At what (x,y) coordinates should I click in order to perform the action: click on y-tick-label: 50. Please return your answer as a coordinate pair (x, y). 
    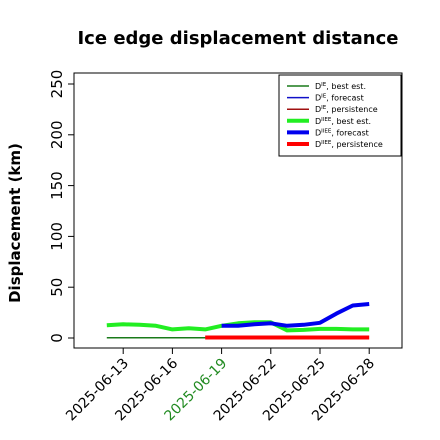
    Looking at the image, I should click on (57, 287).